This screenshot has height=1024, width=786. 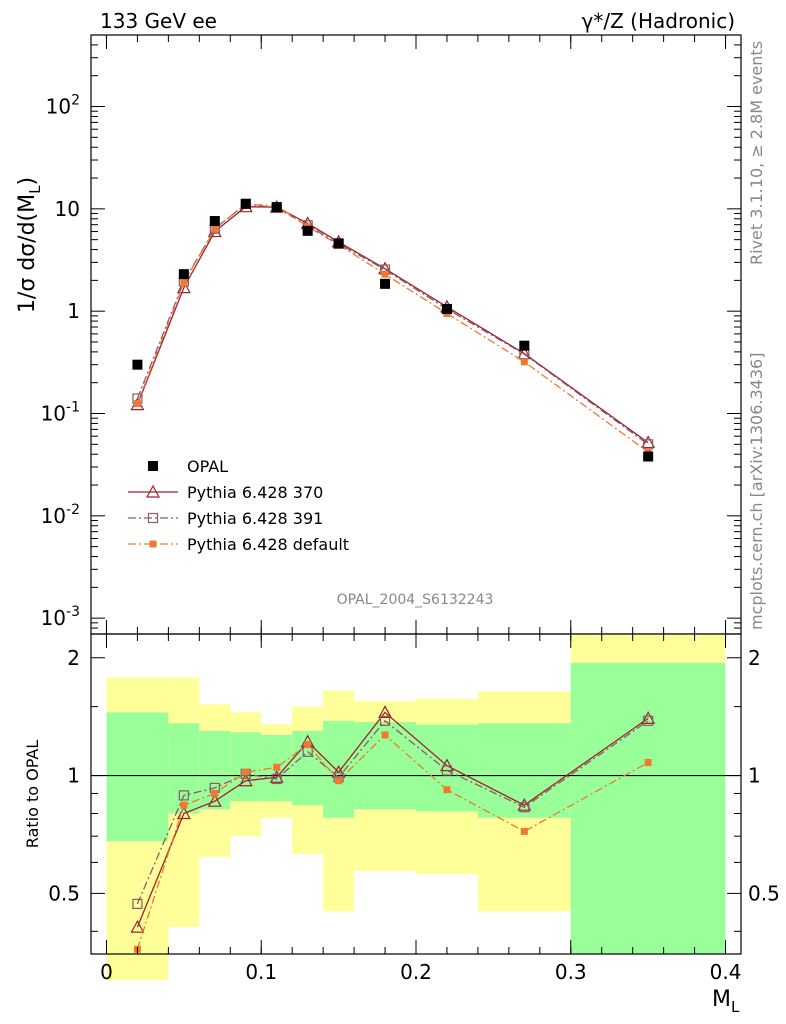 I want to click on ratio-y-tick-label-left: 2, so click(x=73, y=658).